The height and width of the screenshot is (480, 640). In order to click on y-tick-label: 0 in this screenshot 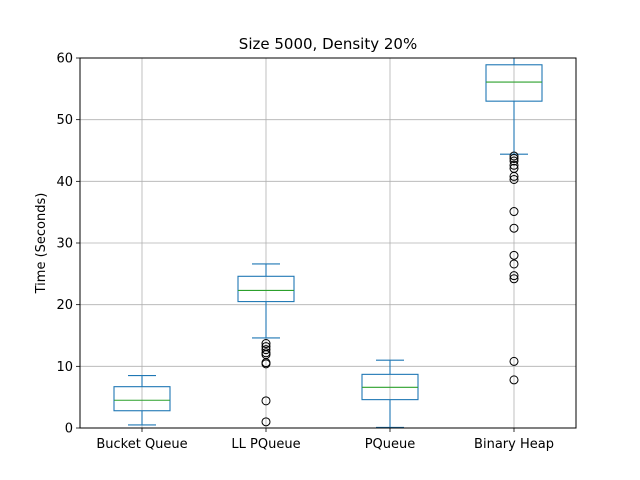, I will do `click(69, 429)`.